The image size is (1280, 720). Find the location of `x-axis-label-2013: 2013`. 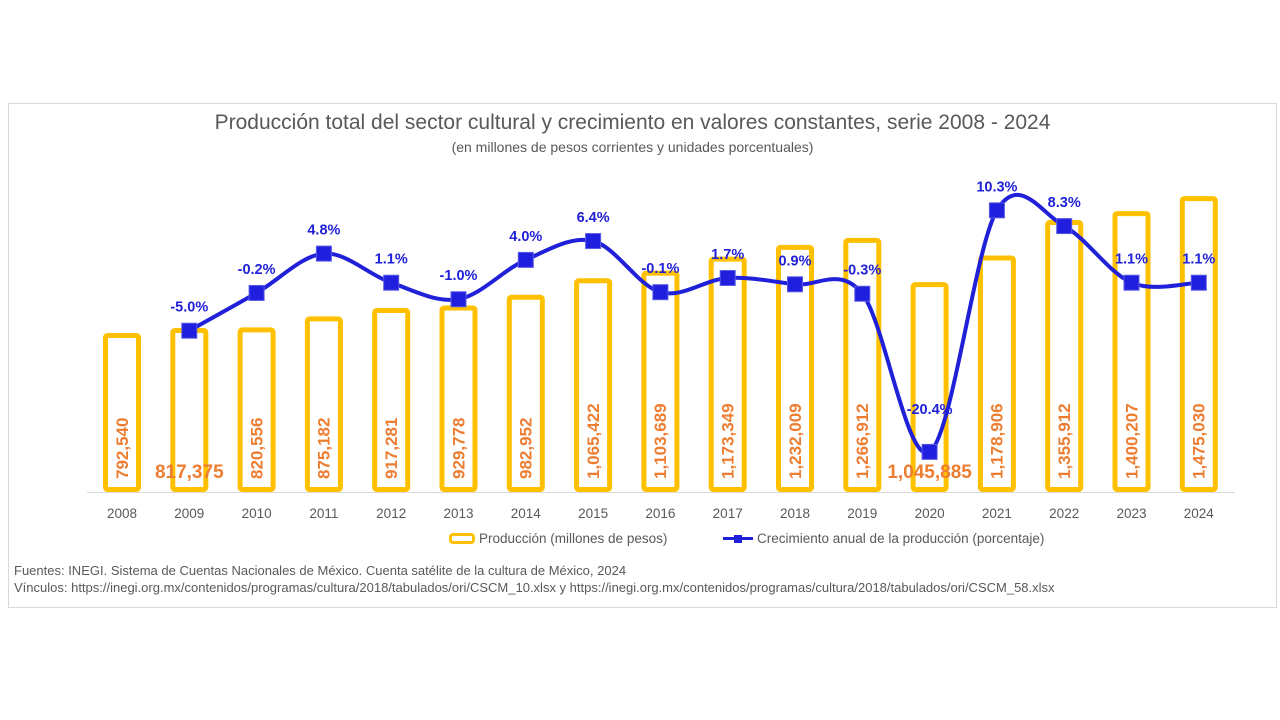

x-axis-label-2013: 2013 is located at coordinates (458, 513).